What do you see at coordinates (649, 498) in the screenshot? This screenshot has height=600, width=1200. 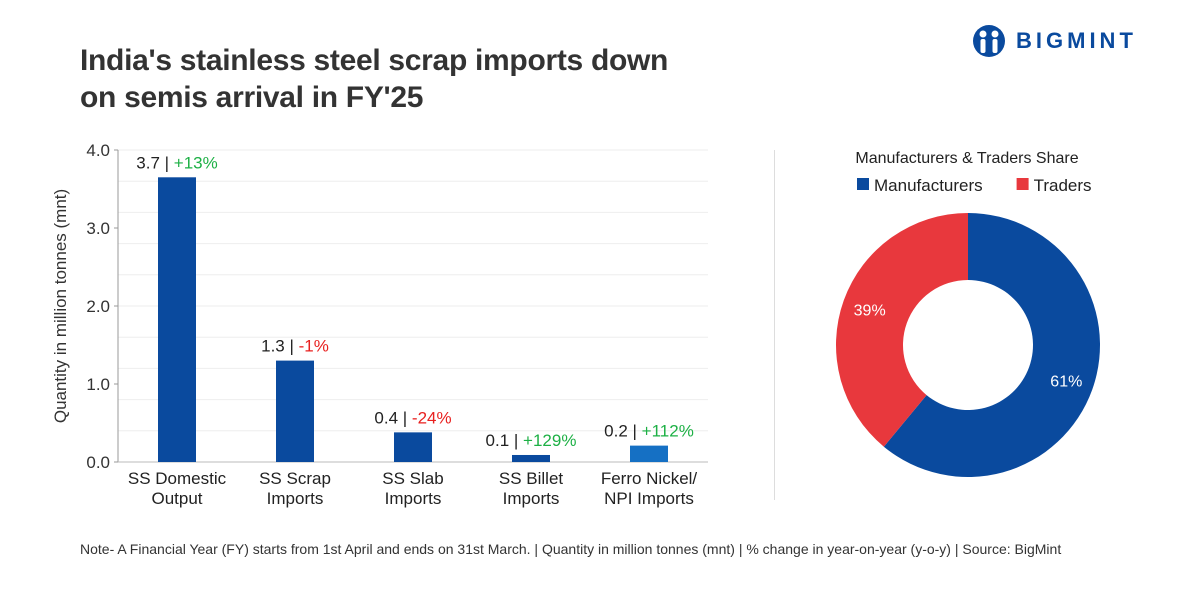 I see `x-tick-label: NPI Imports` at bounding box center [649, 498].